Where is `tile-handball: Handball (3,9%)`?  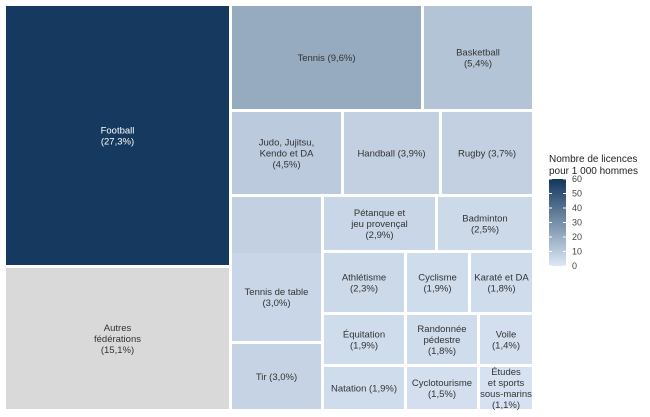
tile-handball: Handball (3,9%) is located at coordinates (391, 153).